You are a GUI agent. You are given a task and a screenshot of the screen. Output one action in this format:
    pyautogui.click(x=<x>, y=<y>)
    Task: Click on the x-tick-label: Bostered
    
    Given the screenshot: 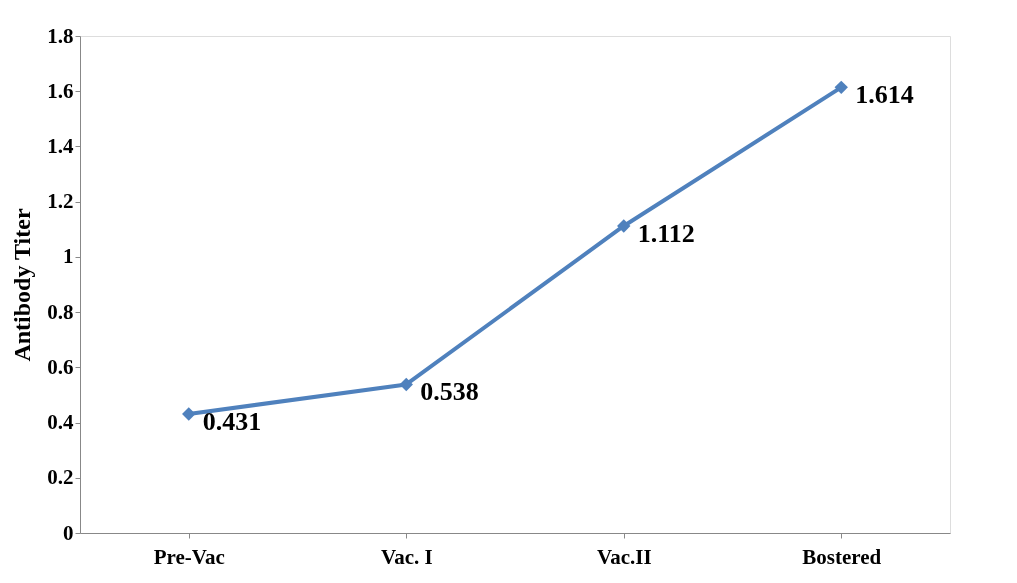 What is the action you would take?
    pyautogui.click(x=842, y=556)
    